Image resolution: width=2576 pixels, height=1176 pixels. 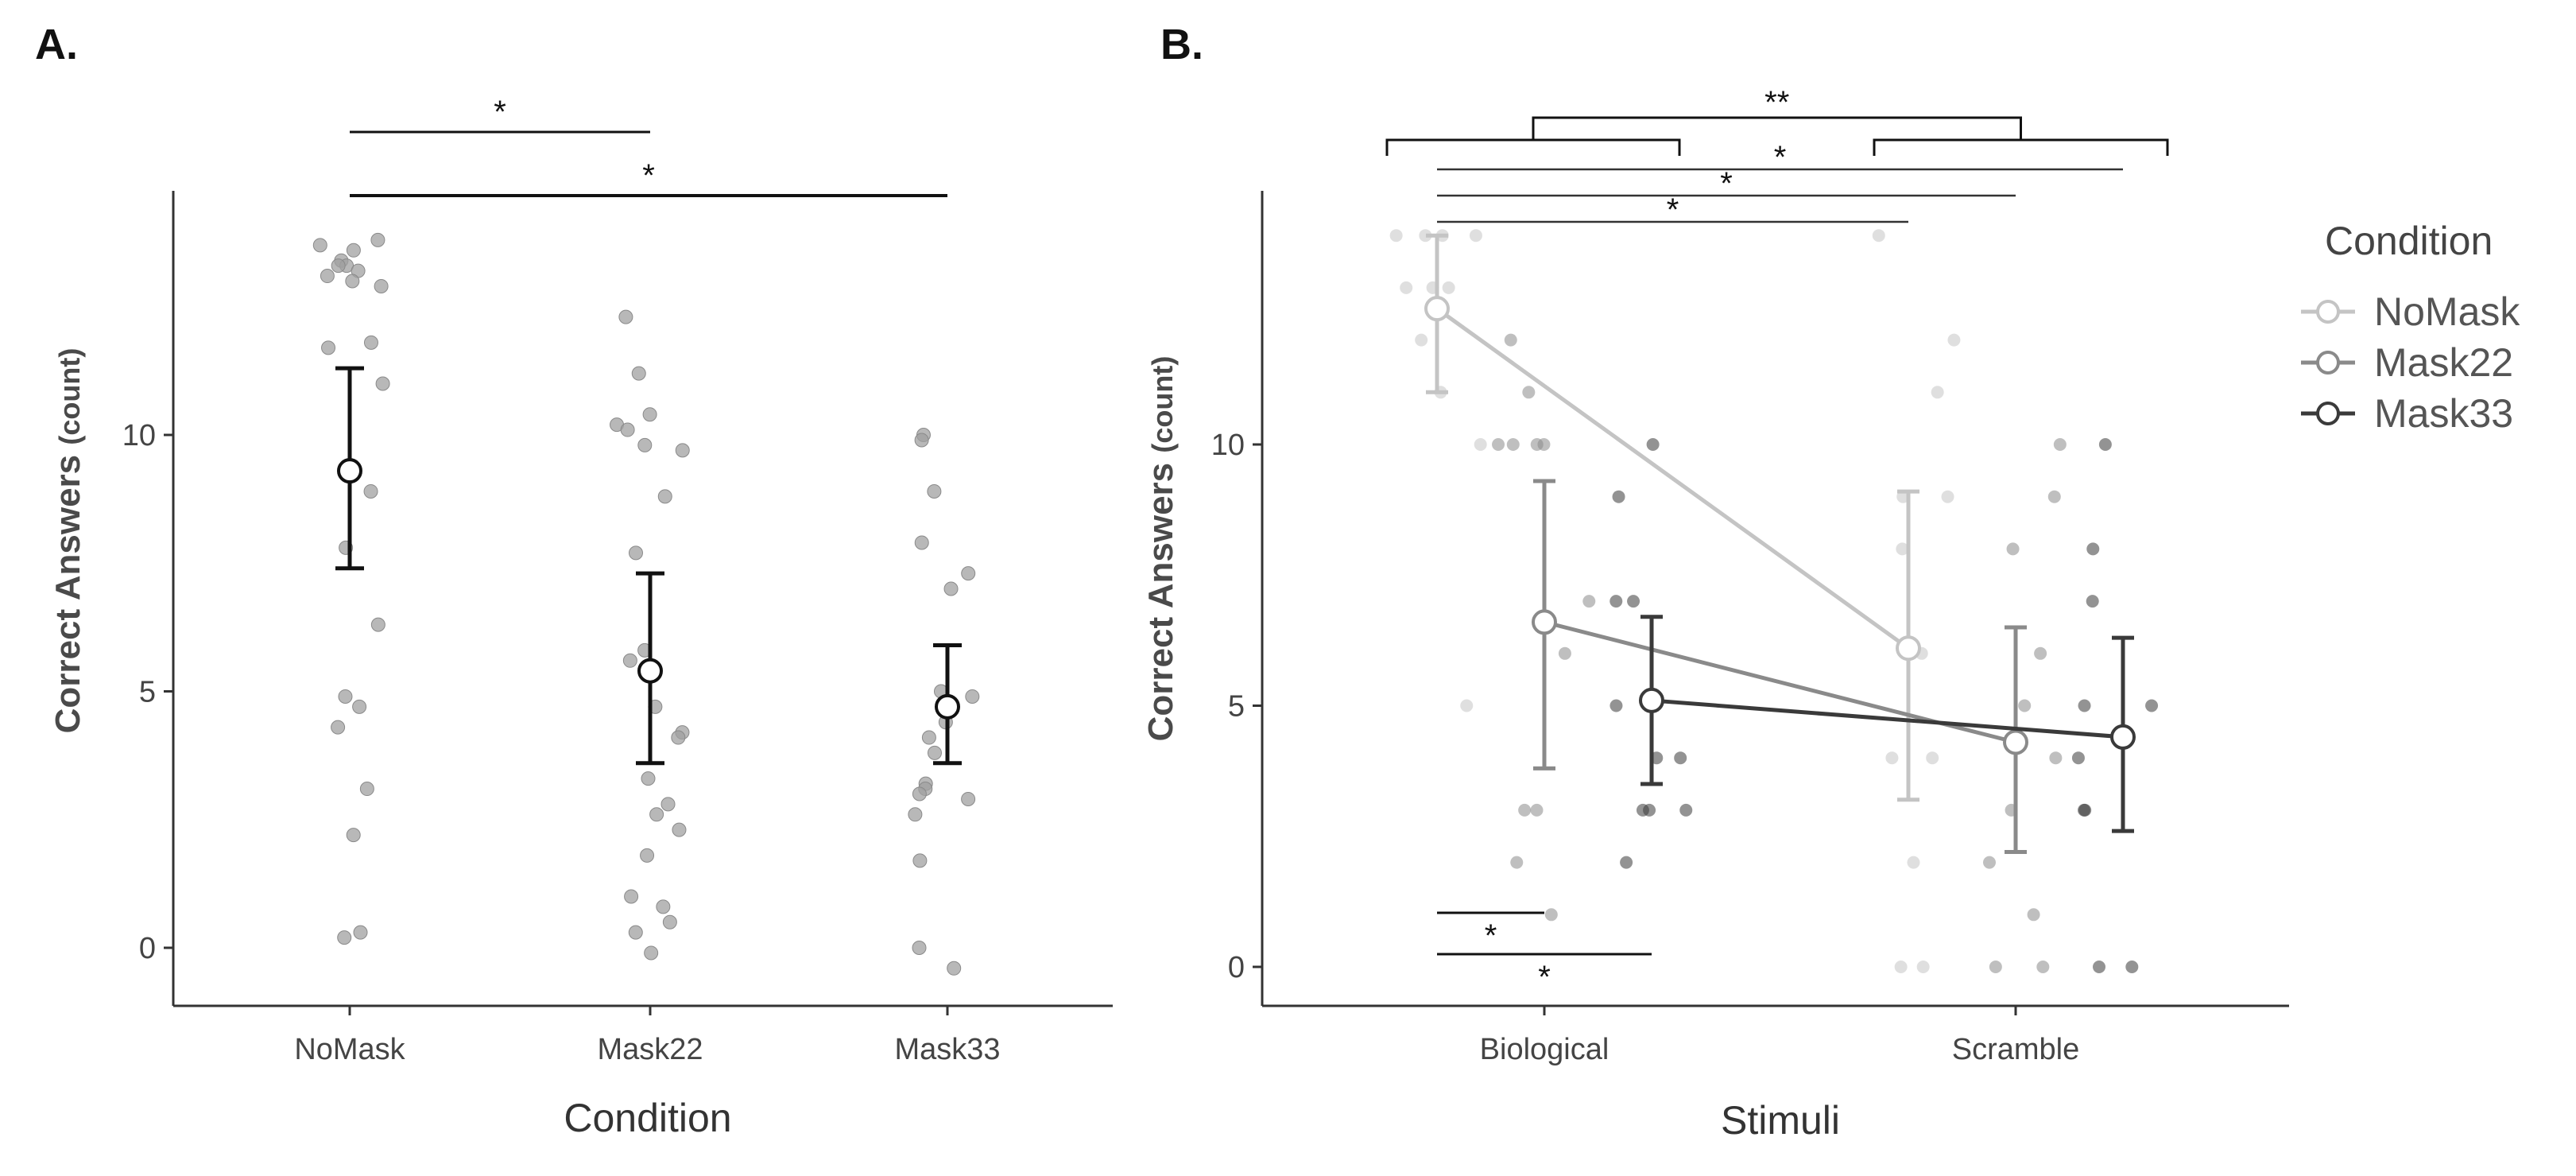 I want to click on panel-b-x-tick-label: Scramble, so click(x=2016, y=1049).